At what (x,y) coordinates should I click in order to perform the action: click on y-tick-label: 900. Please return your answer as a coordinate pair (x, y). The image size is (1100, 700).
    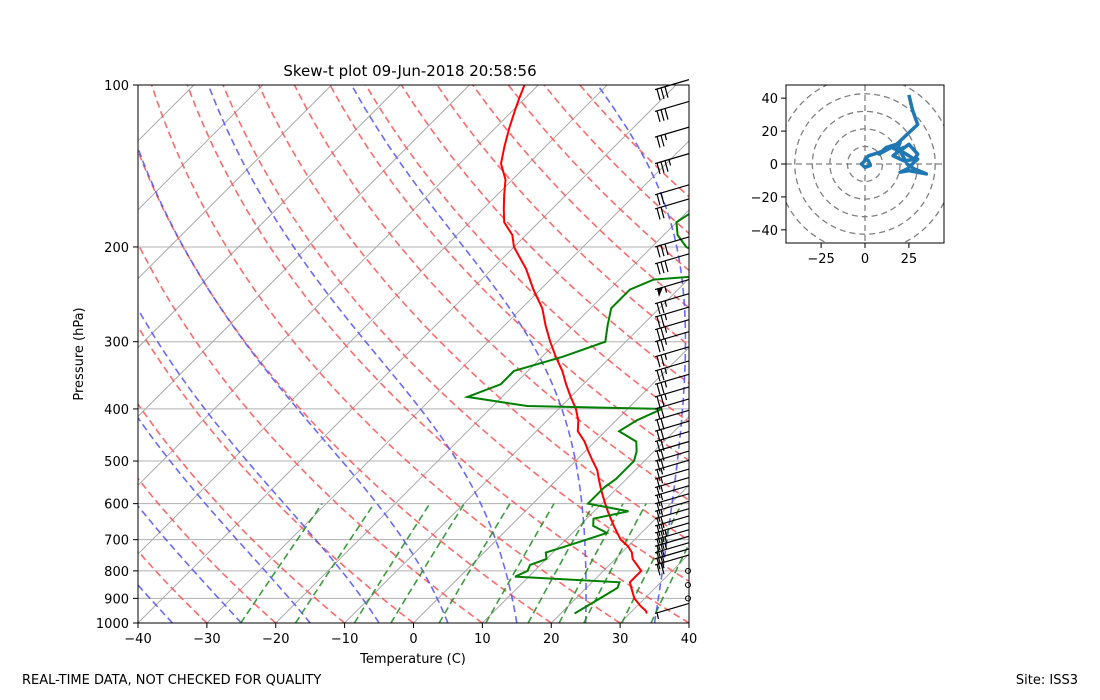
    Looking at the image, I should click on (116, 599).